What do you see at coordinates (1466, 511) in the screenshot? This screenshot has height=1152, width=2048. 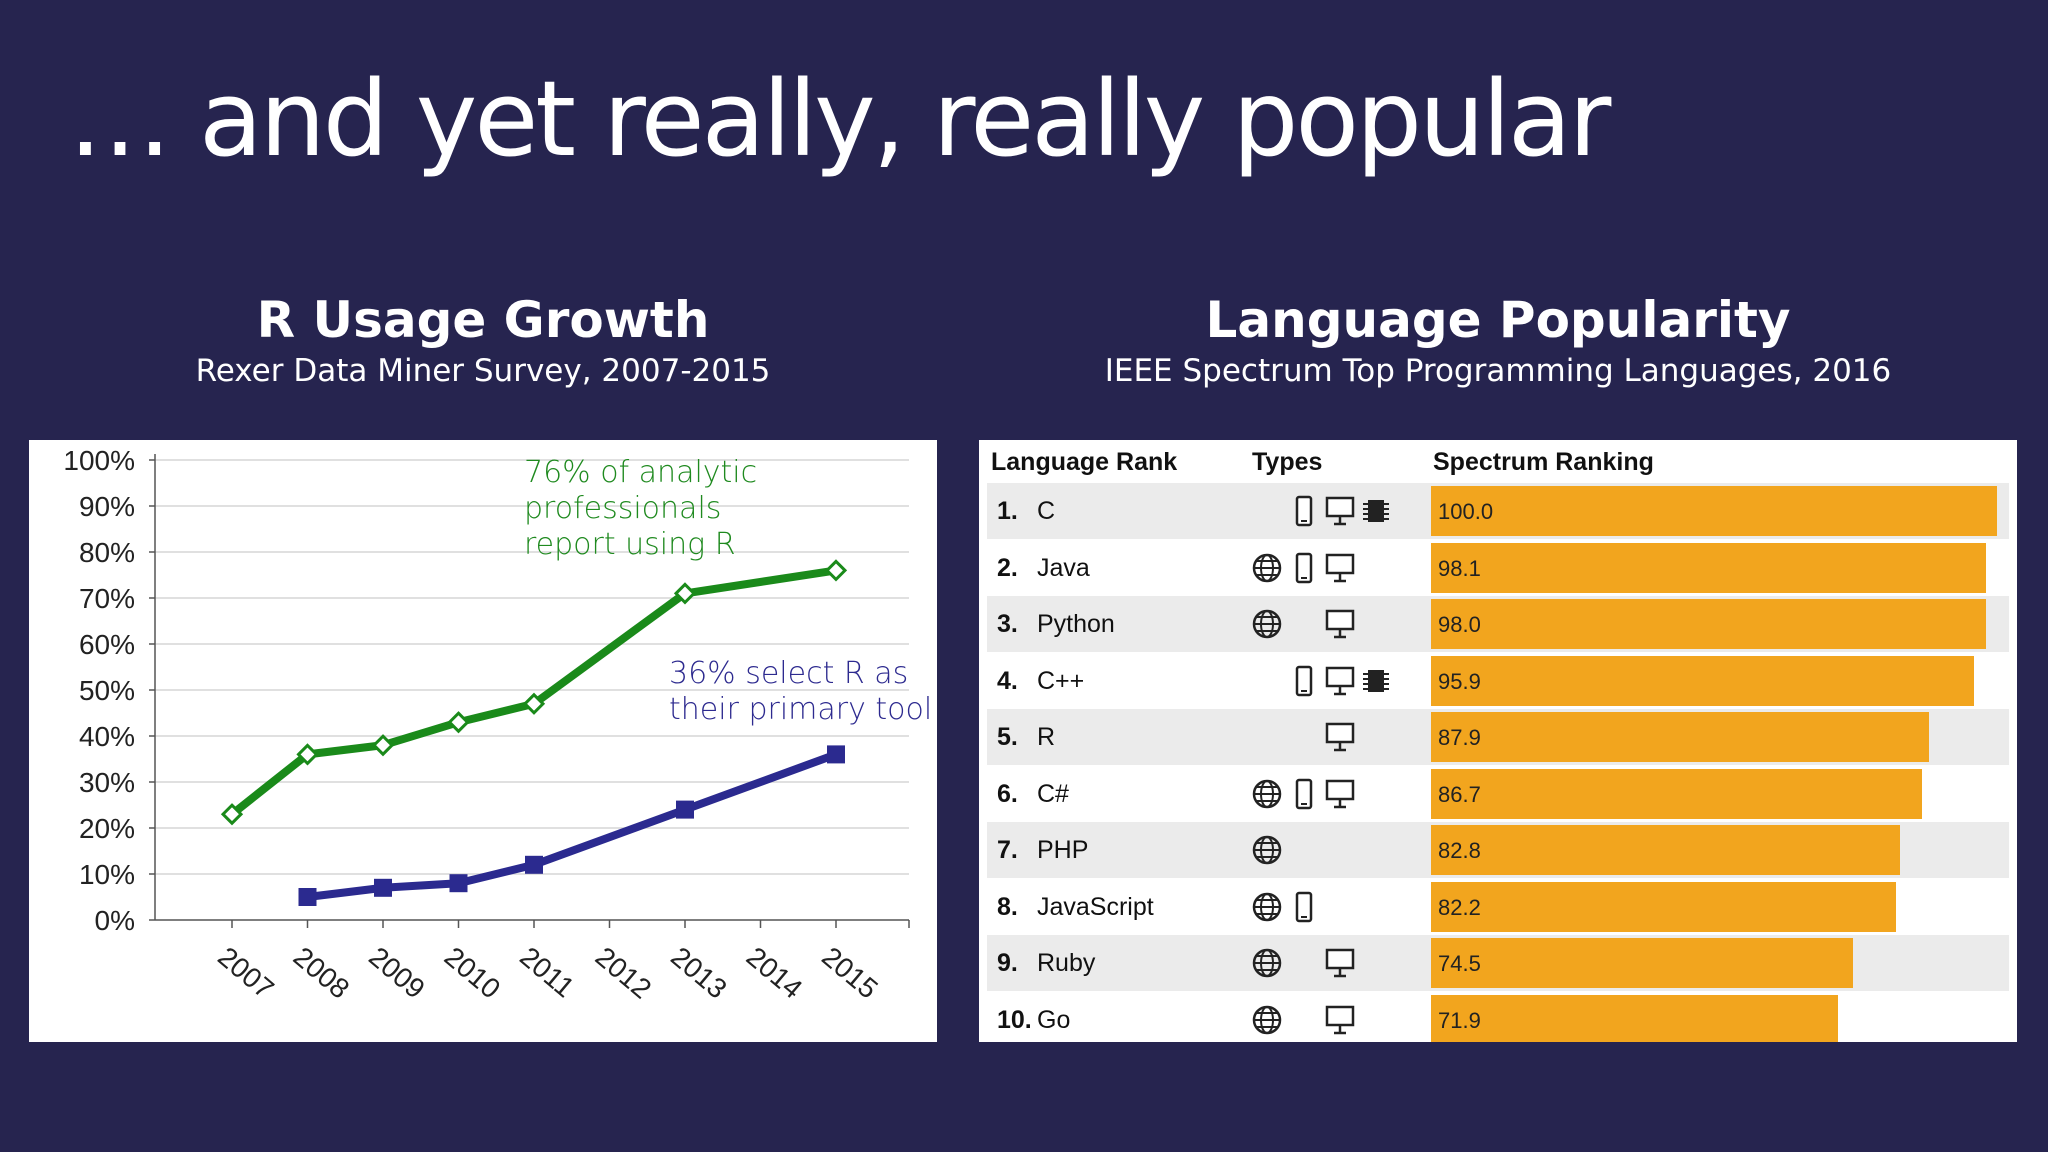 I see `ranking-value: 100.0` at bounding box center [1466, 511].